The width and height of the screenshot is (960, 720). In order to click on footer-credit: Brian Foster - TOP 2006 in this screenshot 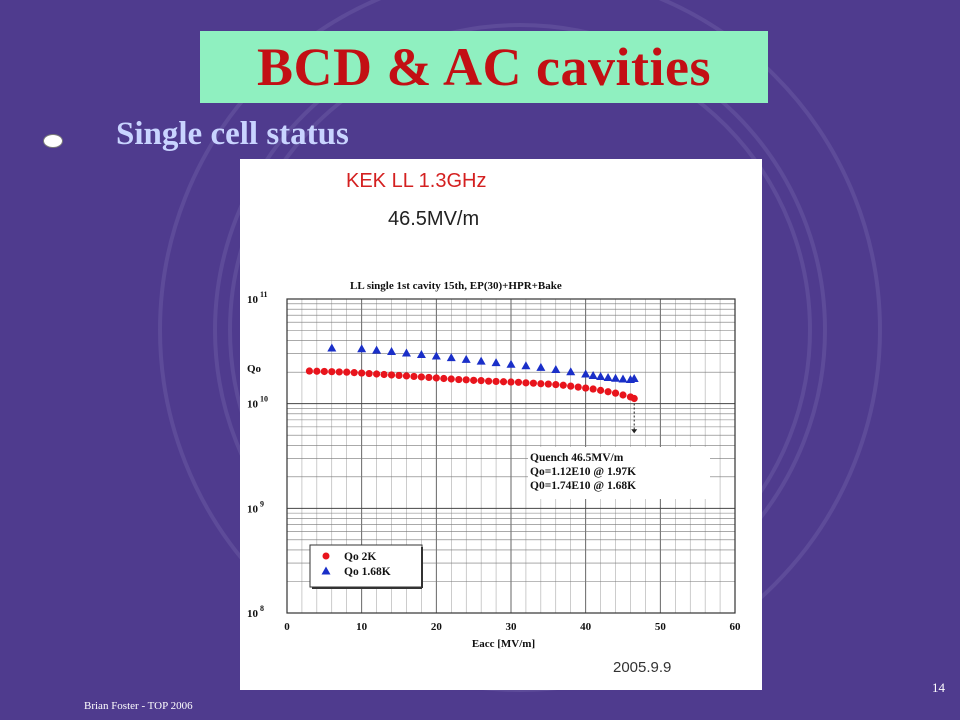, I will do `click(138, 706)`.